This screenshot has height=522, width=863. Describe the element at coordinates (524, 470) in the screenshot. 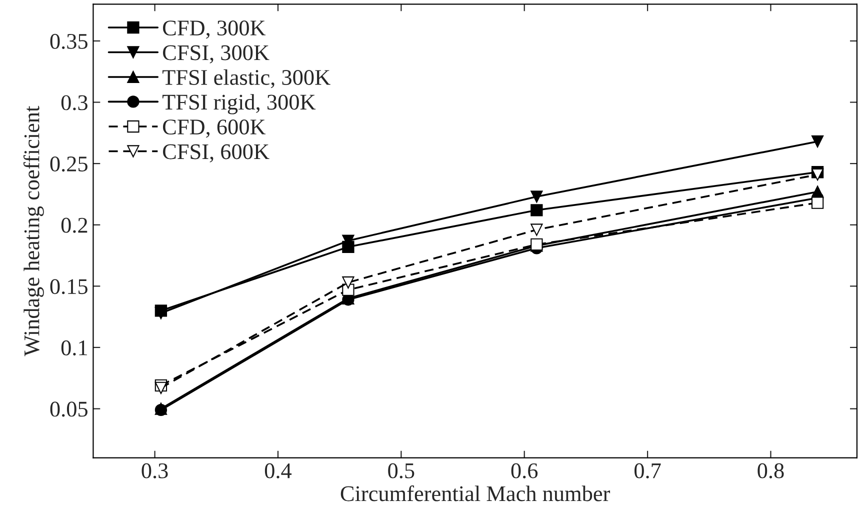

I see `x-tick-label: 0.6` at that location.